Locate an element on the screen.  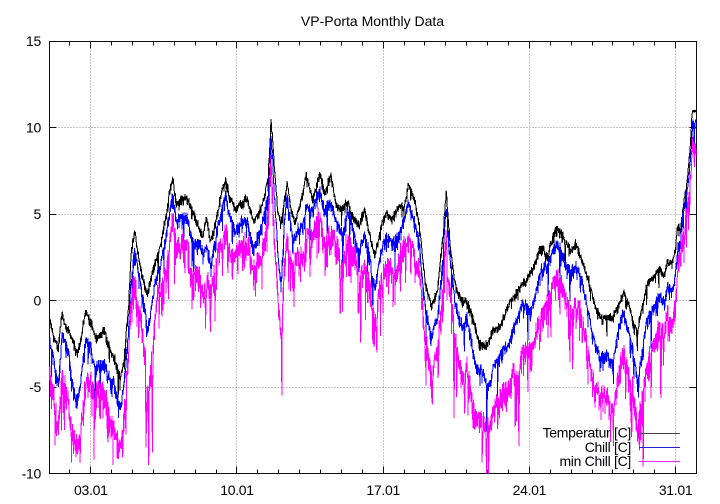
svg-text: -10 is located at coordinates (32, 474).